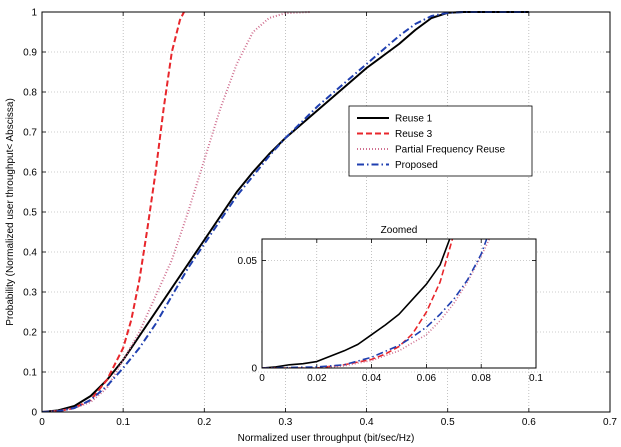 This screenshot has width=621, height=447. Describe the element at coordinates (610, 422) in the screenshot. I see `main-x-tick-label: 0.7` at that location.